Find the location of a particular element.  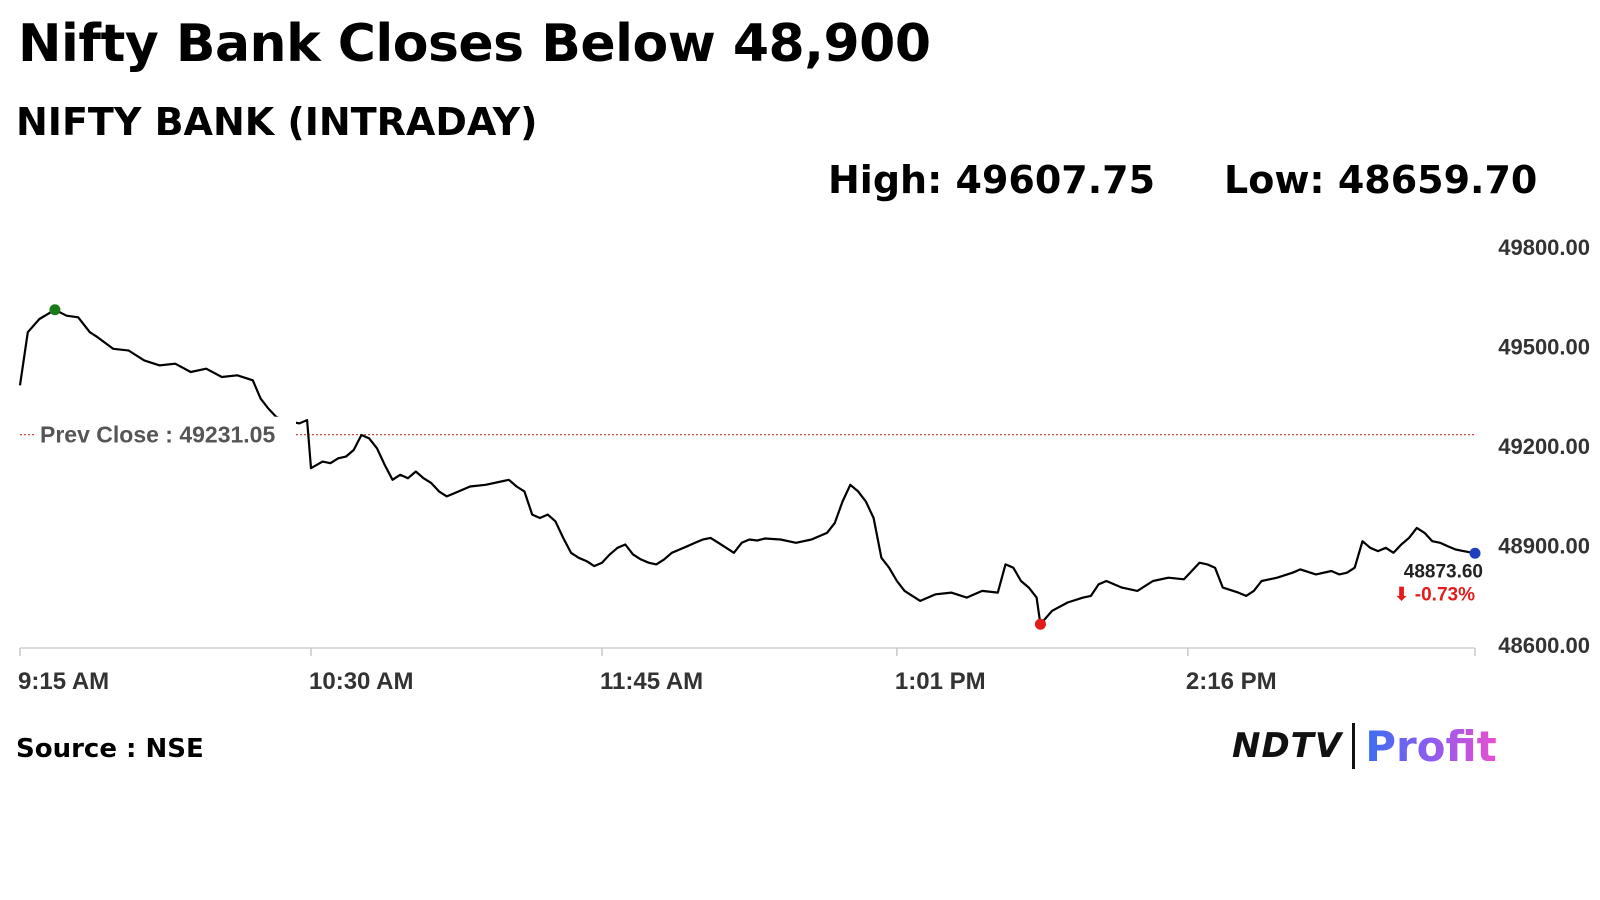

high-marker is located at coordinates (55, 310).